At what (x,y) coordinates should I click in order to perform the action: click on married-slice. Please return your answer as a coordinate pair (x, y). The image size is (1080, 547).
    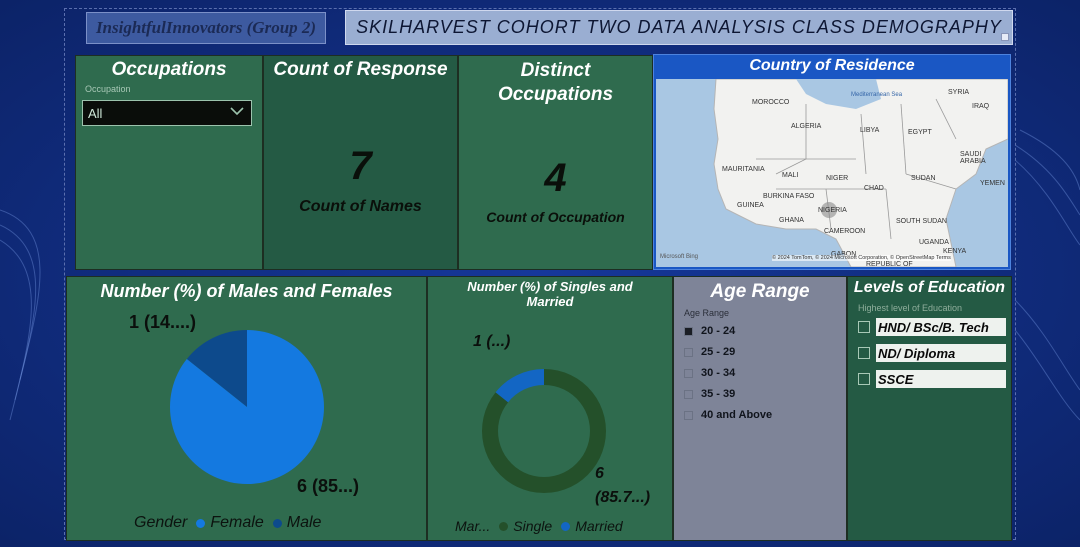
    Looking at the image, I should click on (519, 386).